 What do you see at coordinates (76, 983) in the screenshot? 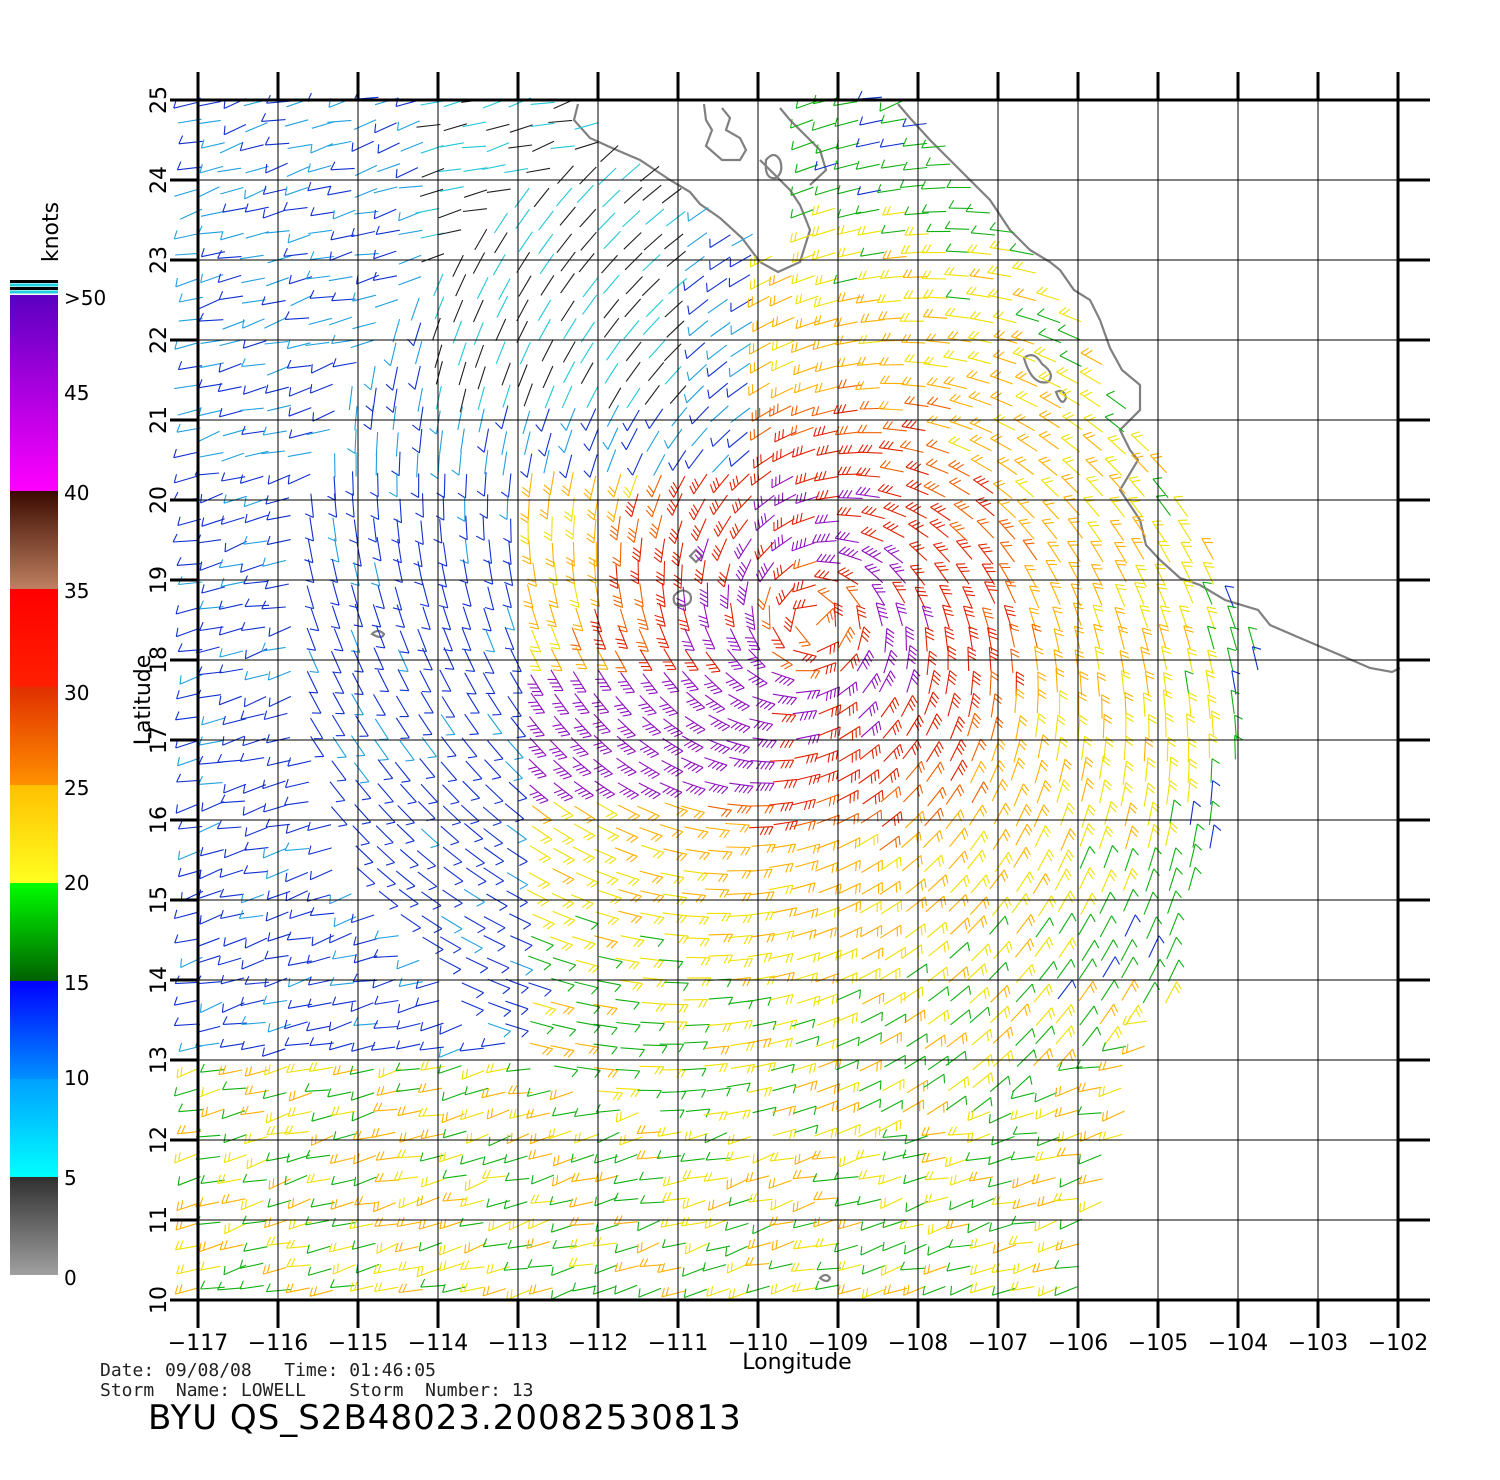
I see `legend-label: 15` at bounding box center [76, 983].